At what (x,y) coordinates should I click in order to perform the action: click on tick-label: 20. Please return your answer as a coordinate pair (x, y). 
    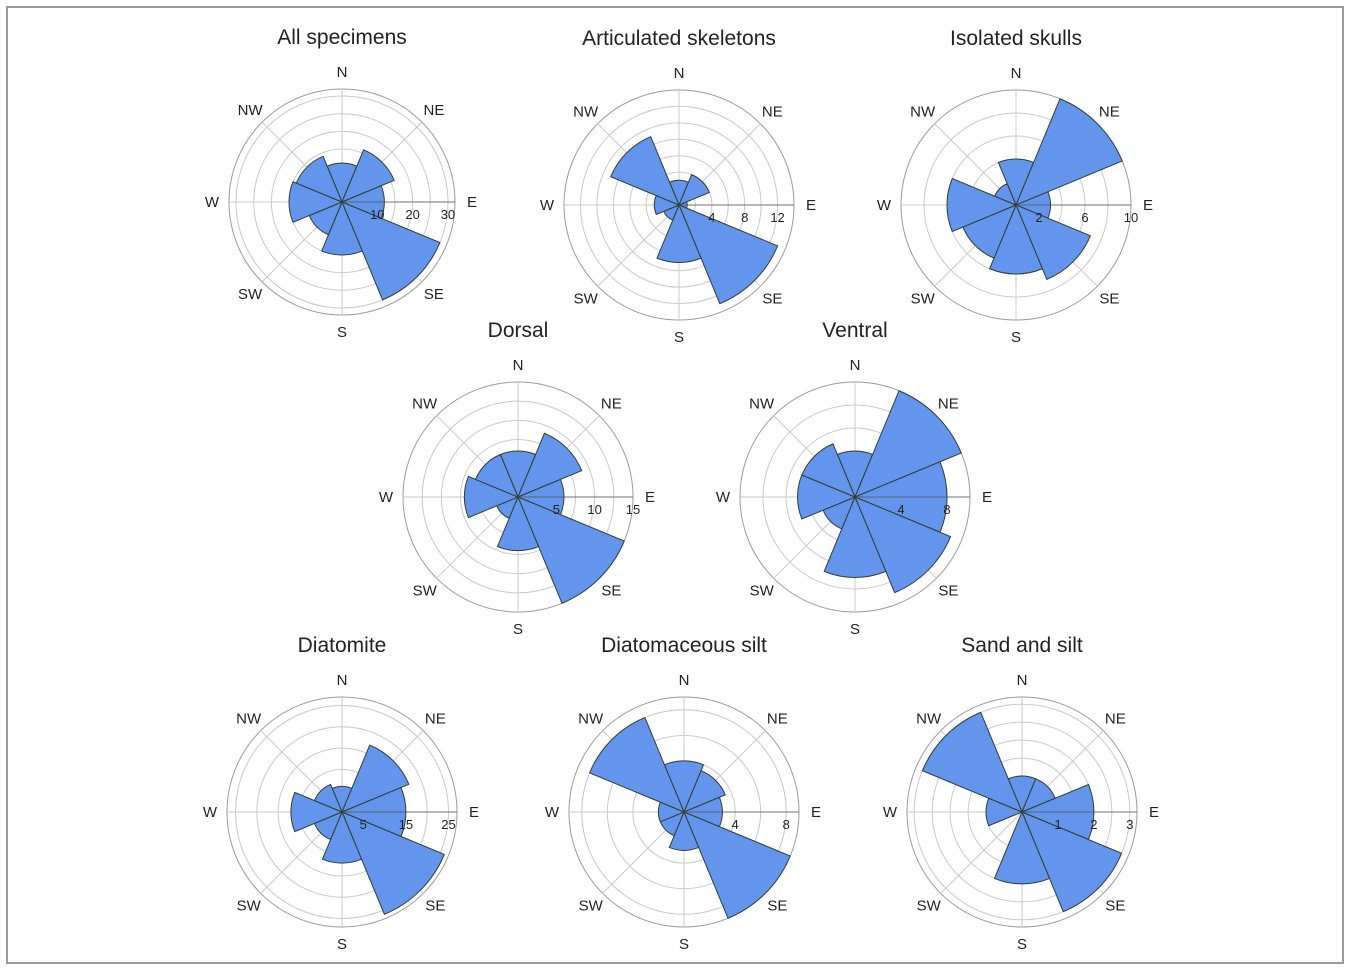
    Looking at the image, I should click on (412, 214).